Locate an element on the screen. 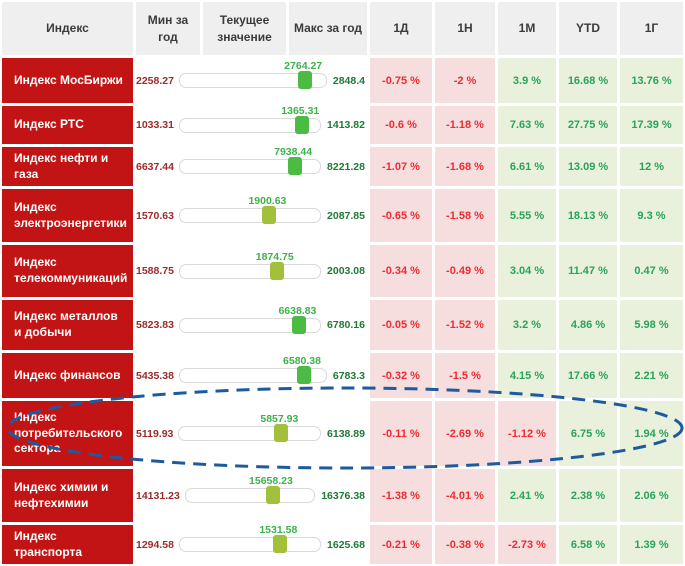 This screenshot has width=685, height=566. change-1y-cell: 13.76 % is located at coordinates (651, 80).